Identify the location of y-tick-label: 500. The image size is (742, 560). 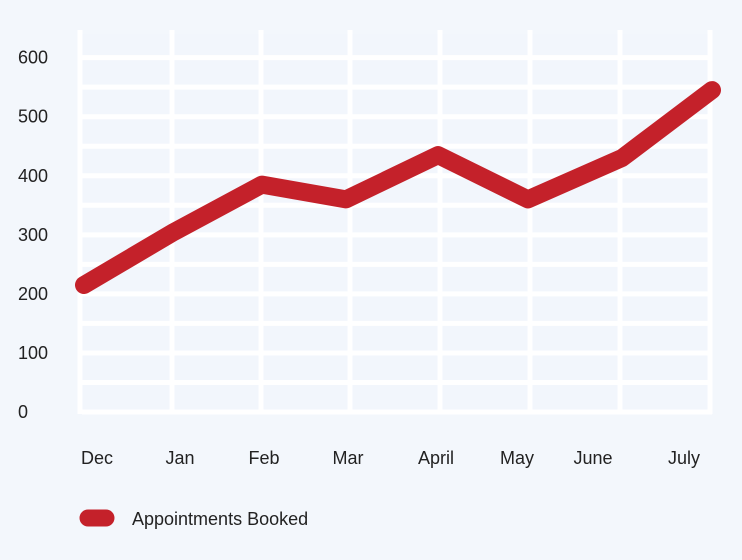
(33, 117).